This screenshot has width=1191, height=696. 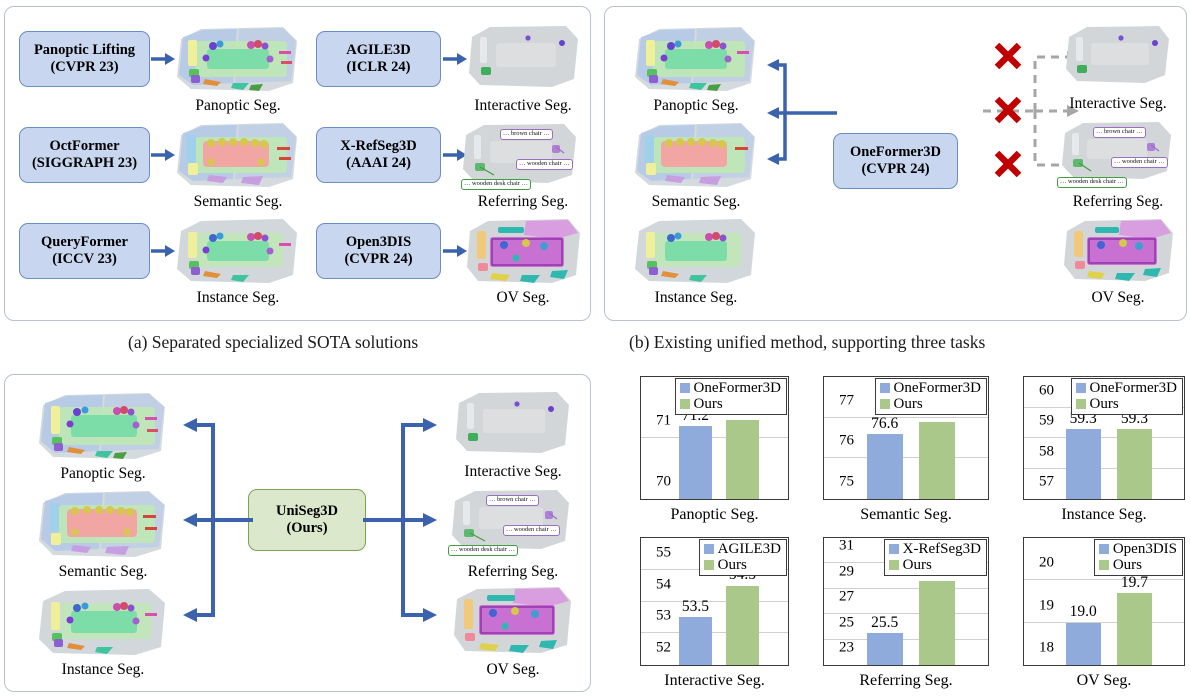 I want to click on legend-label-baseline: OneFormer3D, so click(x=937, y=388).